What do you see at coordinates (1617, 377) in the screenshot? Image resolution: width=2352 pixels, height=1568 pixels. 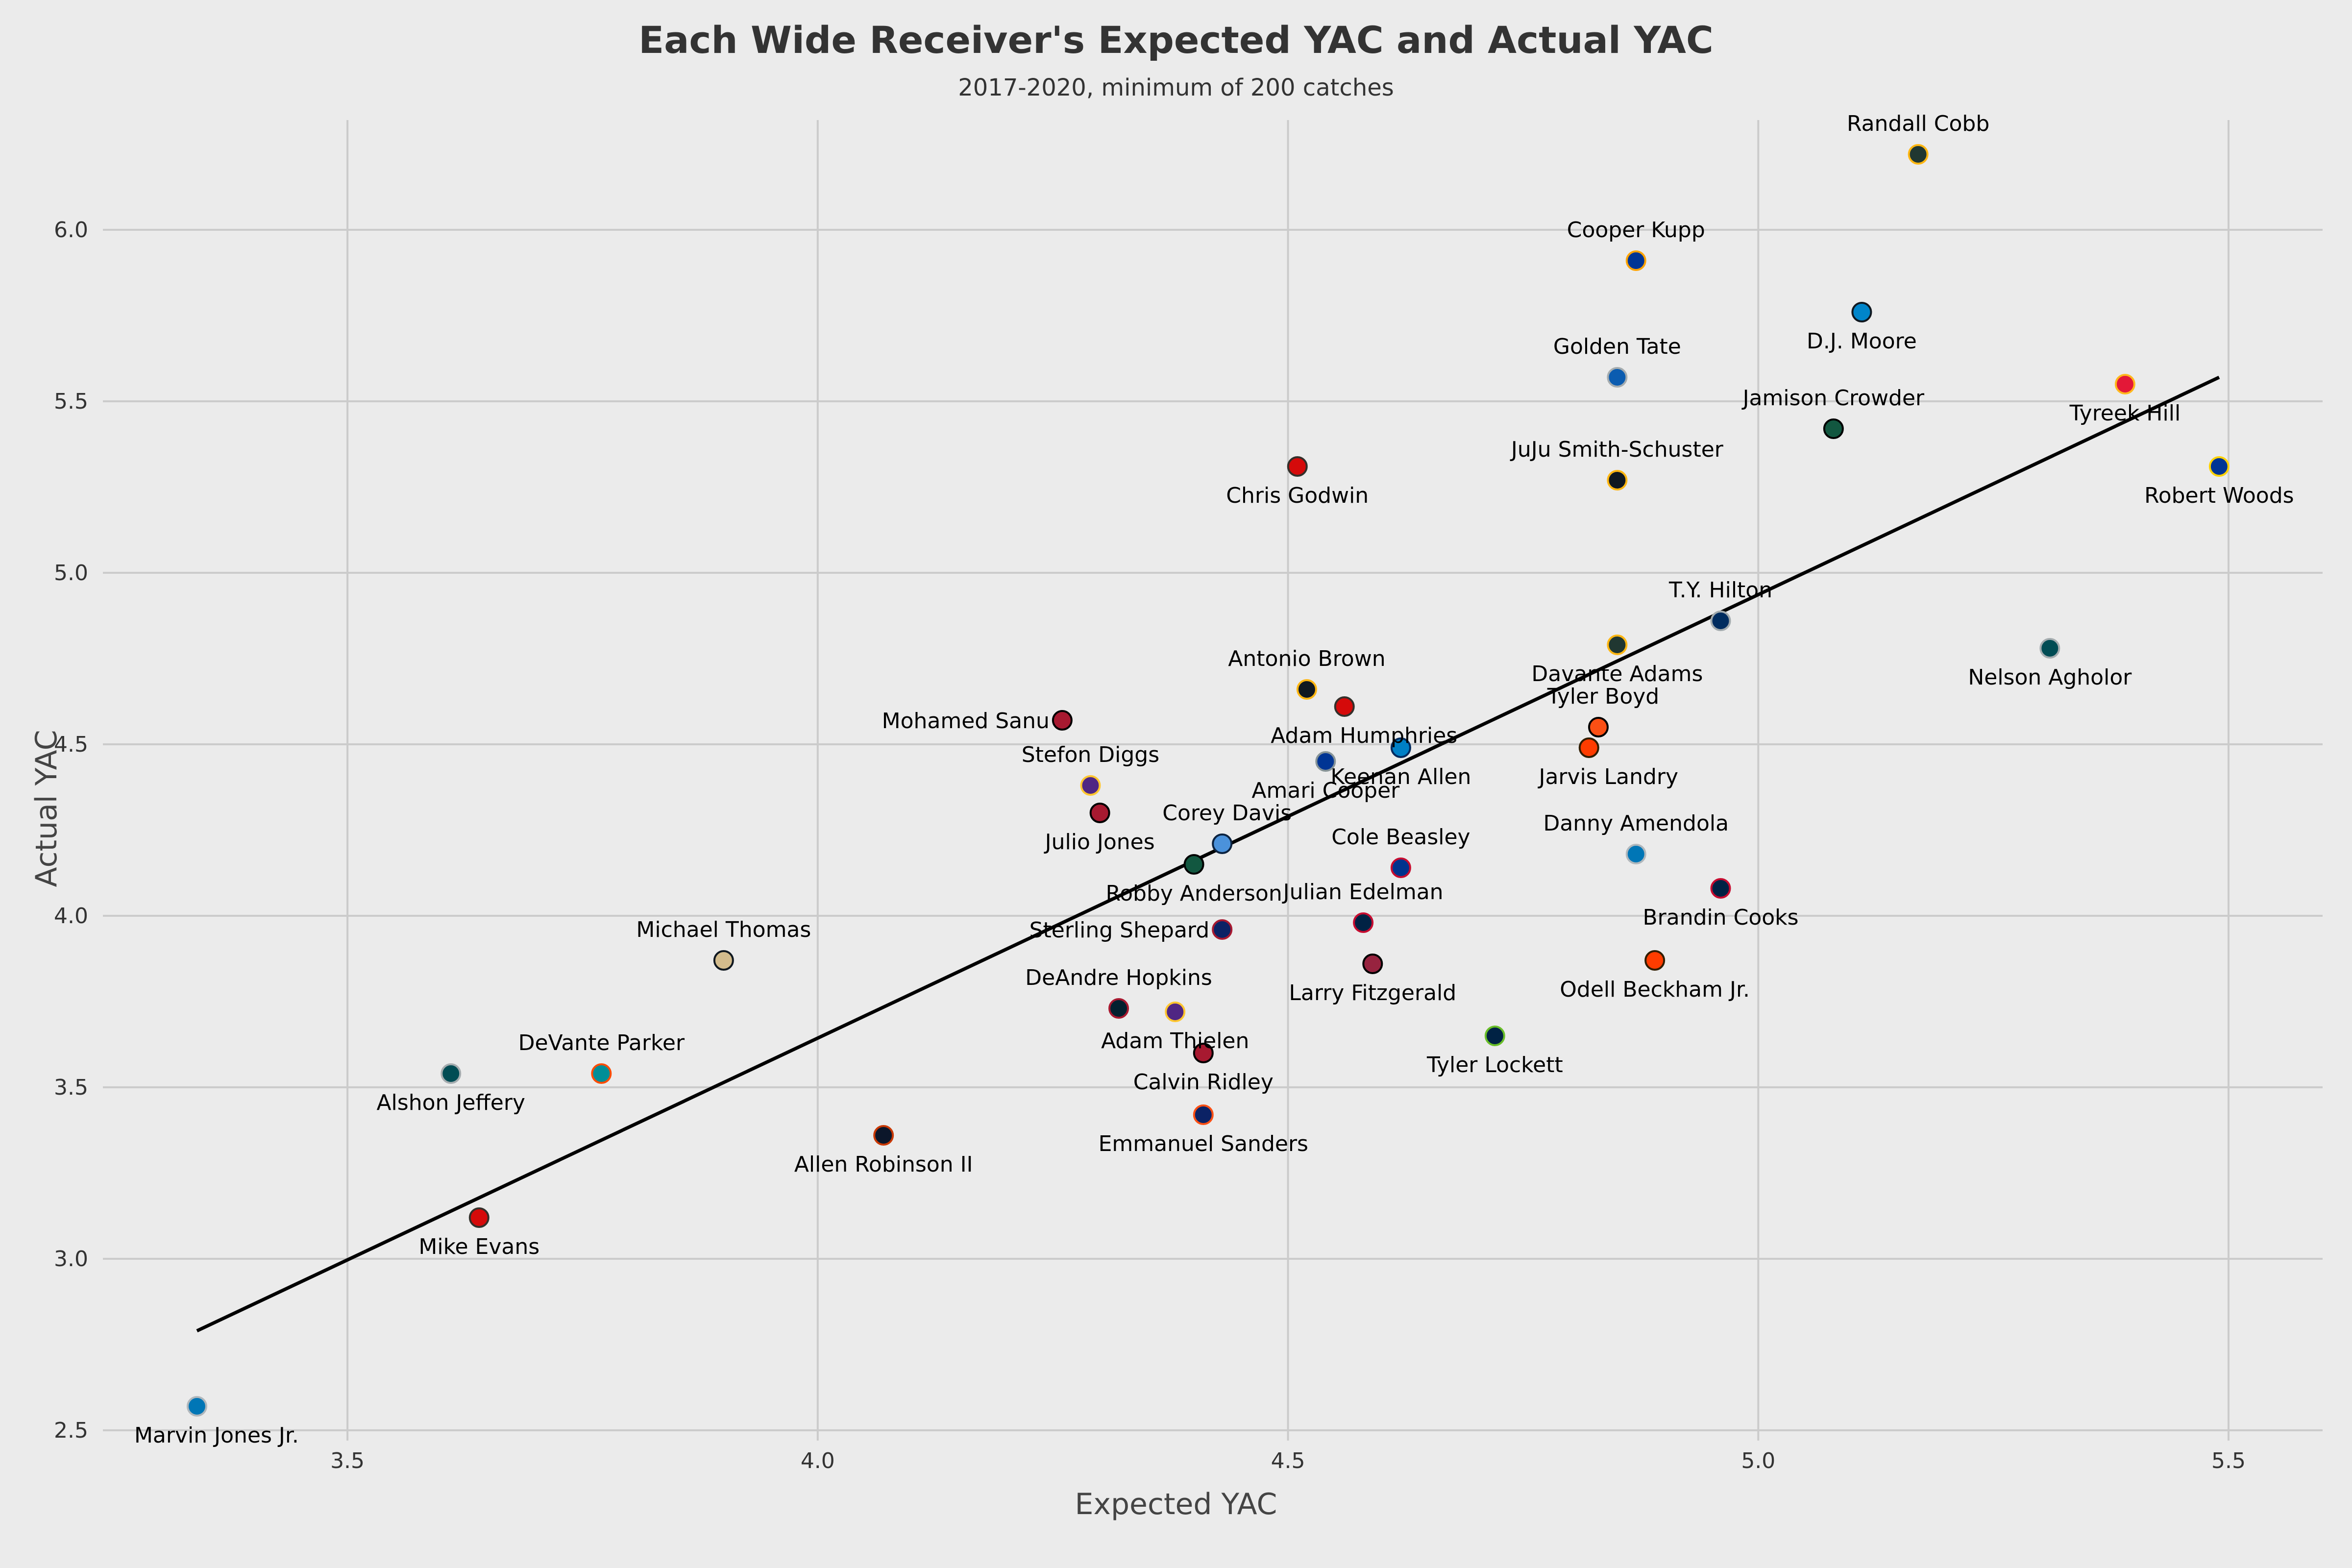 I see `point-golden-tate` at bounding box center [1617, 377].